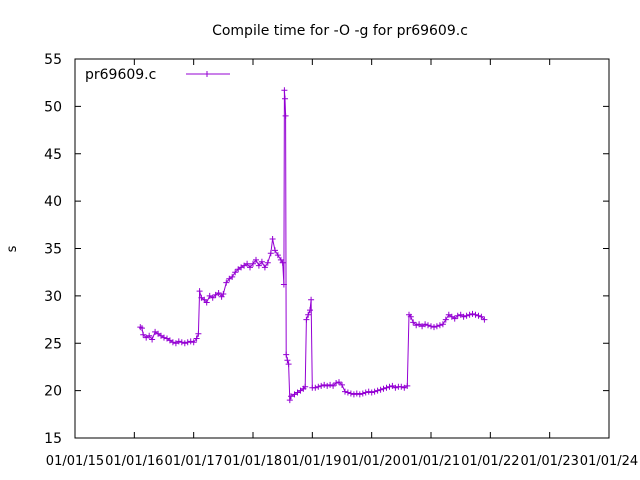  What do you see at coordinates (53, 155) in the screenshot?
I see `y-tick-label: 45` at bounding box center [53, 155].